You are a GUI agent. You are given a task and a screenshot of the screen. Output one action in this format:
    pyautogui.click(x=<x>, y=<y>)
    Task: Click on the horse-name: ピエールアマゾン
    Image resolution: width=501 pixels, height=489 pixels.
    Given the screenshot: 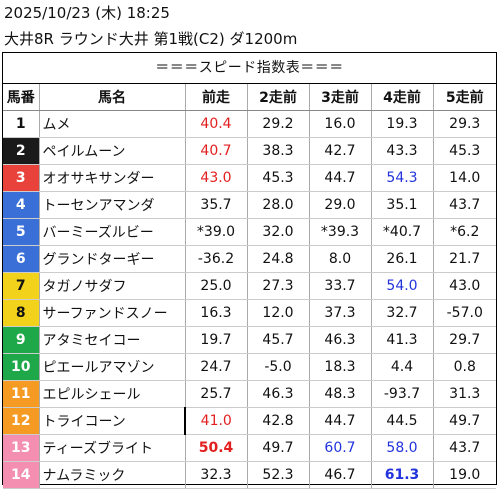 What is the action you would take?
    pyautogui.click(x=112, y=367)
    